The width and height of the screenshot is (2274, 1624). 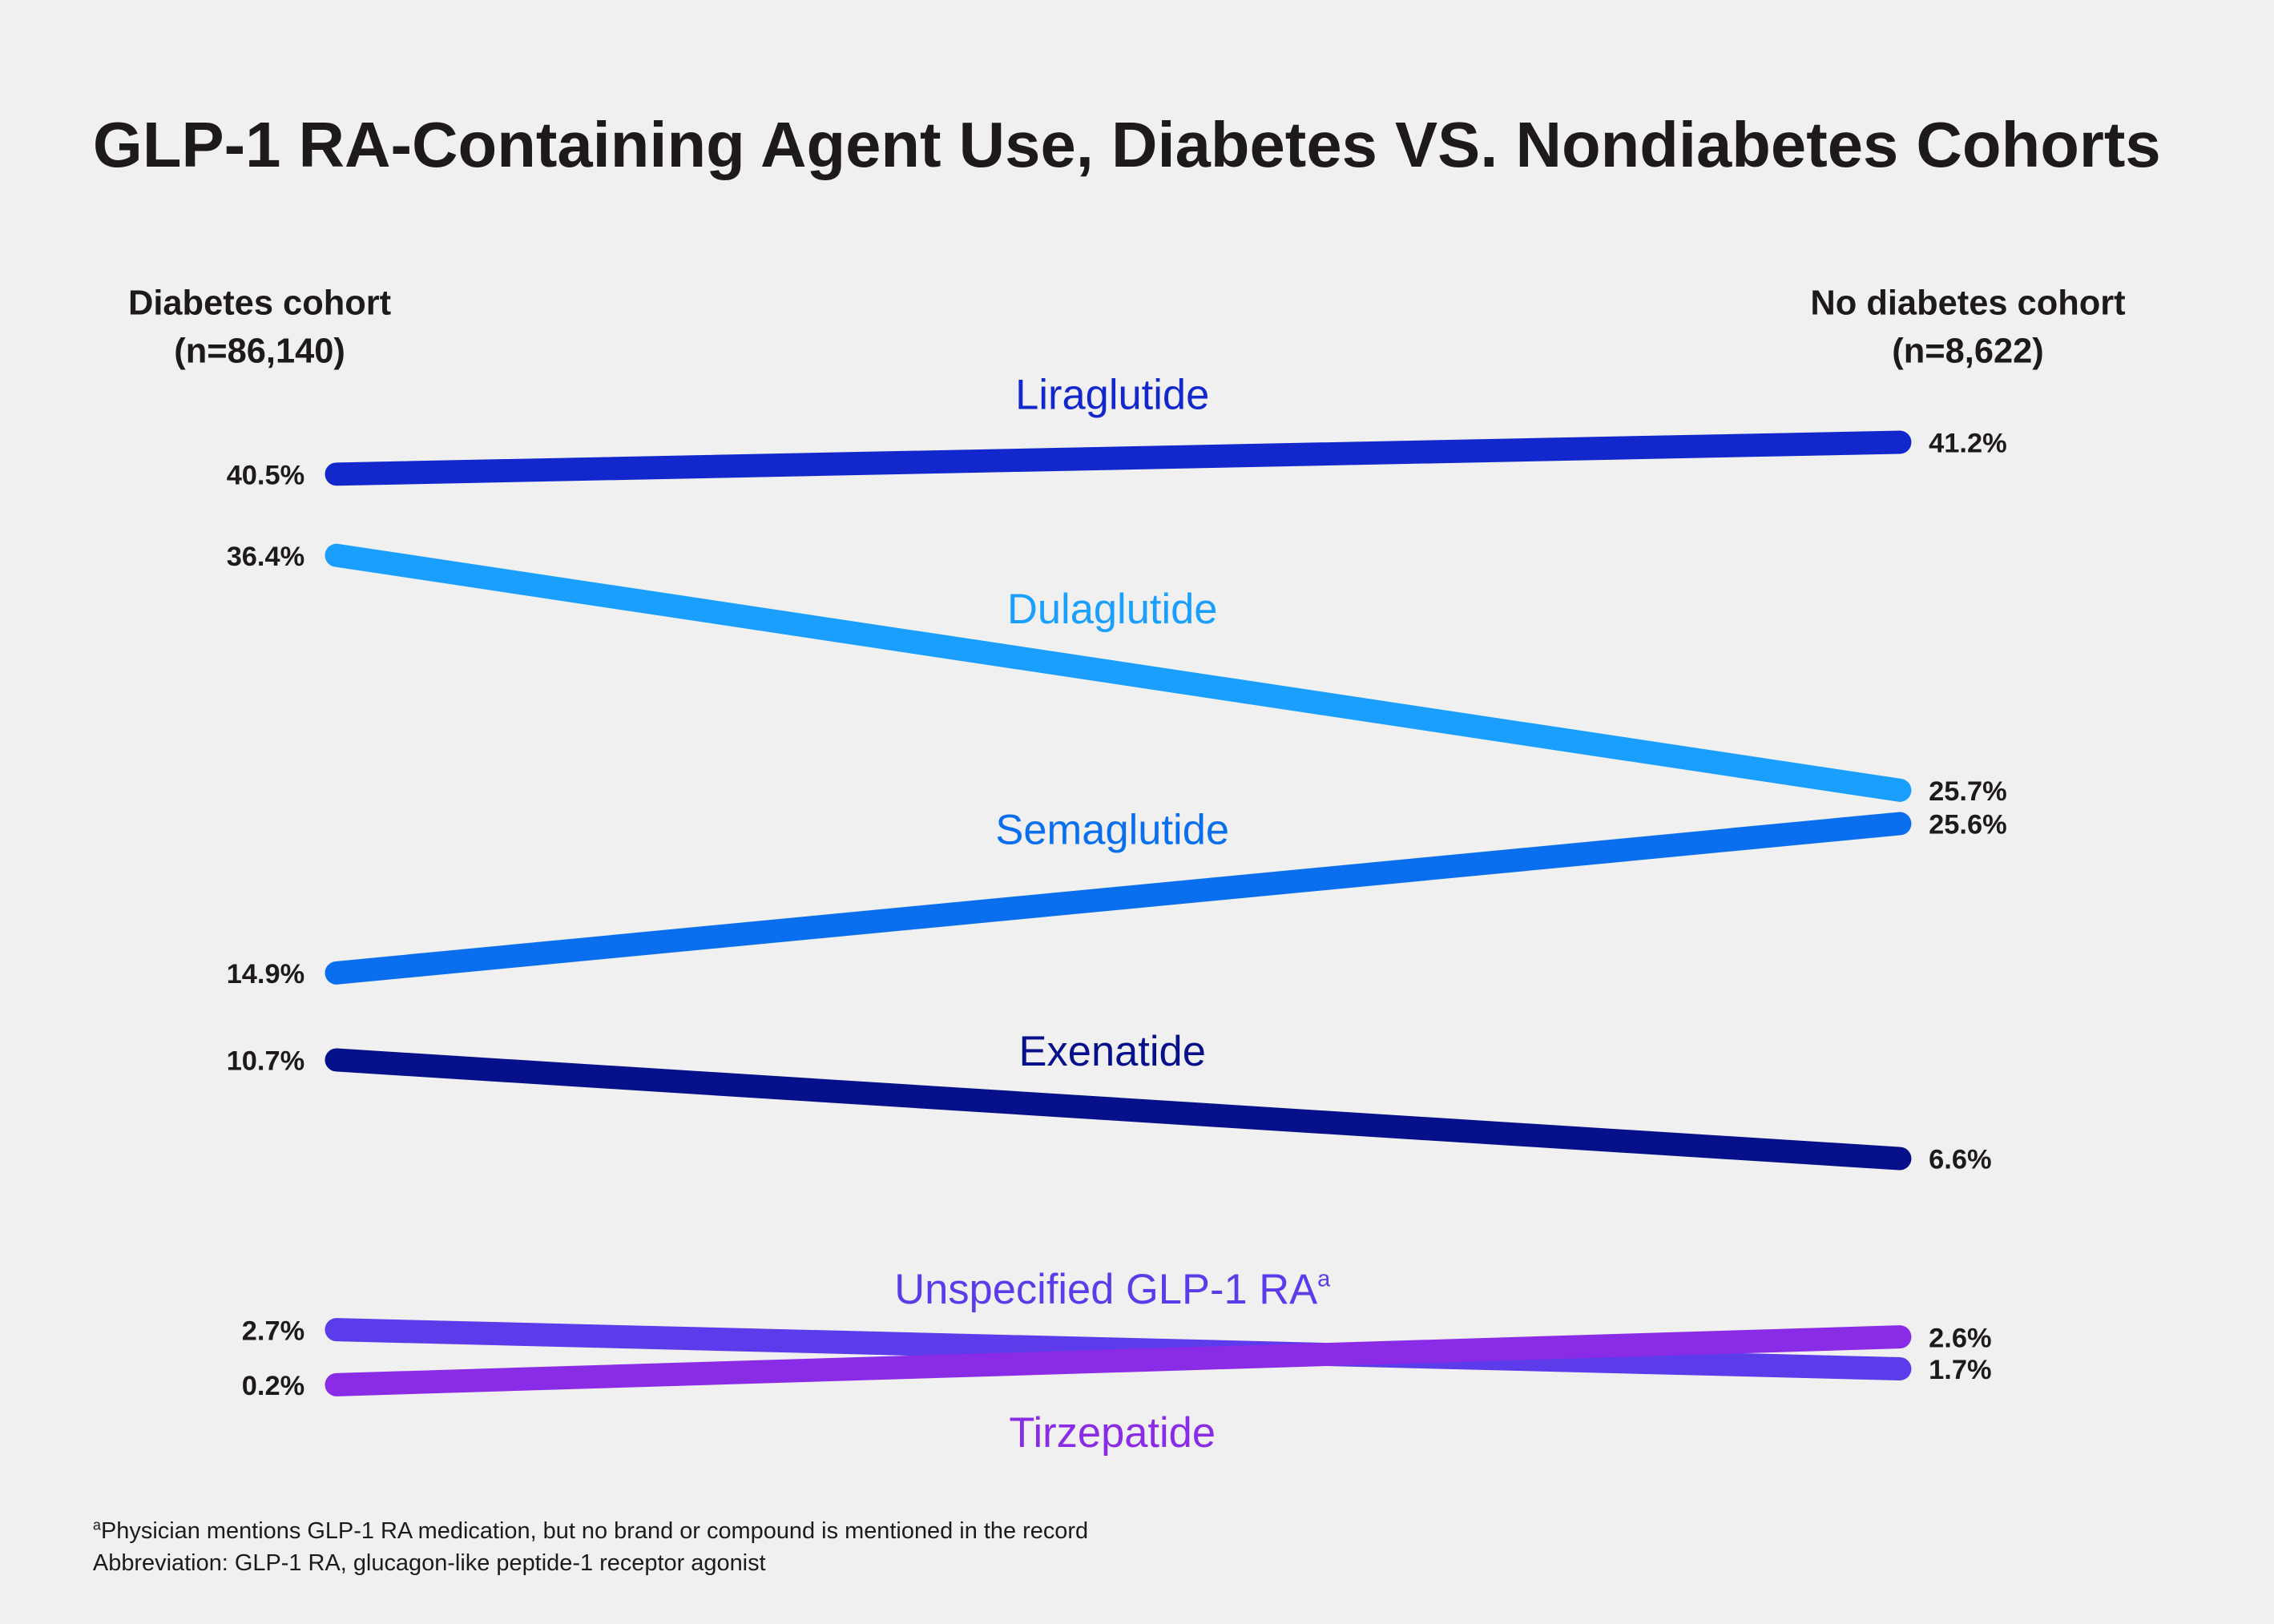 I want to click on series-name-exenatide: Exenatide, so click(x=1112, y=1051).